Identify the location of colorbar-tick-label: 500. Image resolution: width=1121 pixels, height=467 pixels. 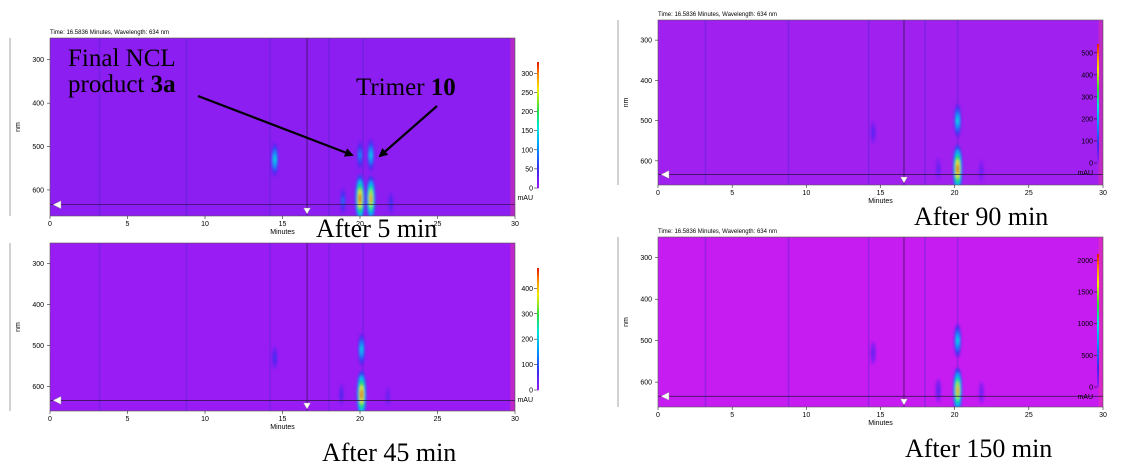
(1087, 53).